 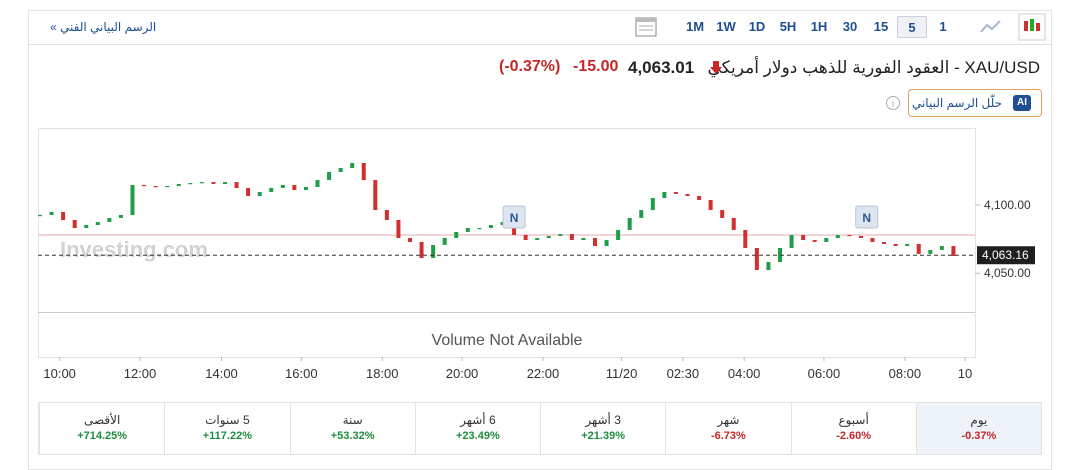 What do you see at coordinates (956, 103) in the screenshot?
I see `ai-button-label: حلّل الرسم البياني` at bounding box center [956, 103].